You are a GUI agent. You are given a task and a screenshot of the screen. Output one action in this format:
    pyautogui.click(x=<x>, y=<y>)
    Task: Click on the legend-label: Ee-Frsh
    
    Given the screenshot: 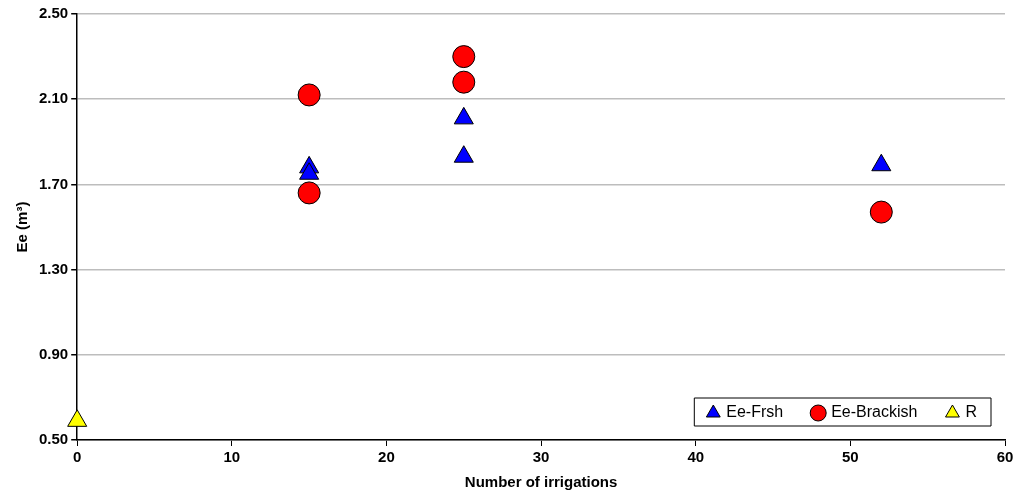 What is the action you would take?
    pyautogui.click(x=755, y=412)
    